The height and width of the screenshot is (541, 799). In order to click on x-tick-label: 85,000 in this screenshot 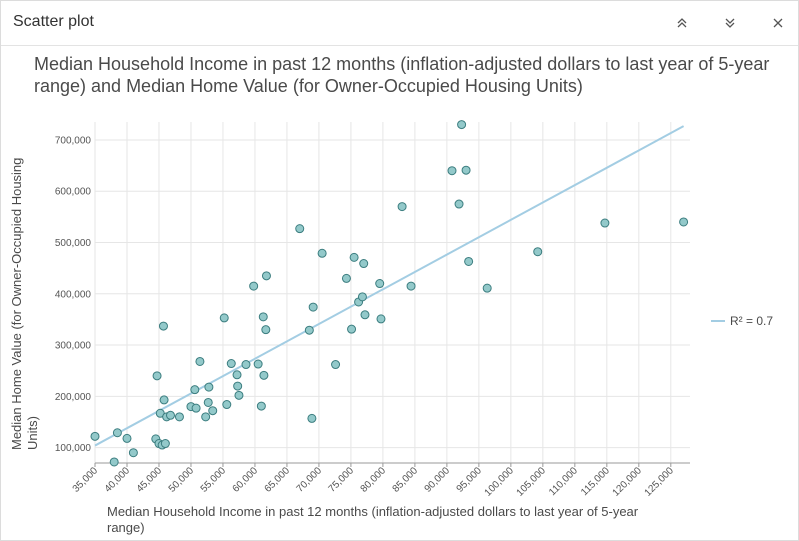, I will do `click(406, 480)`.